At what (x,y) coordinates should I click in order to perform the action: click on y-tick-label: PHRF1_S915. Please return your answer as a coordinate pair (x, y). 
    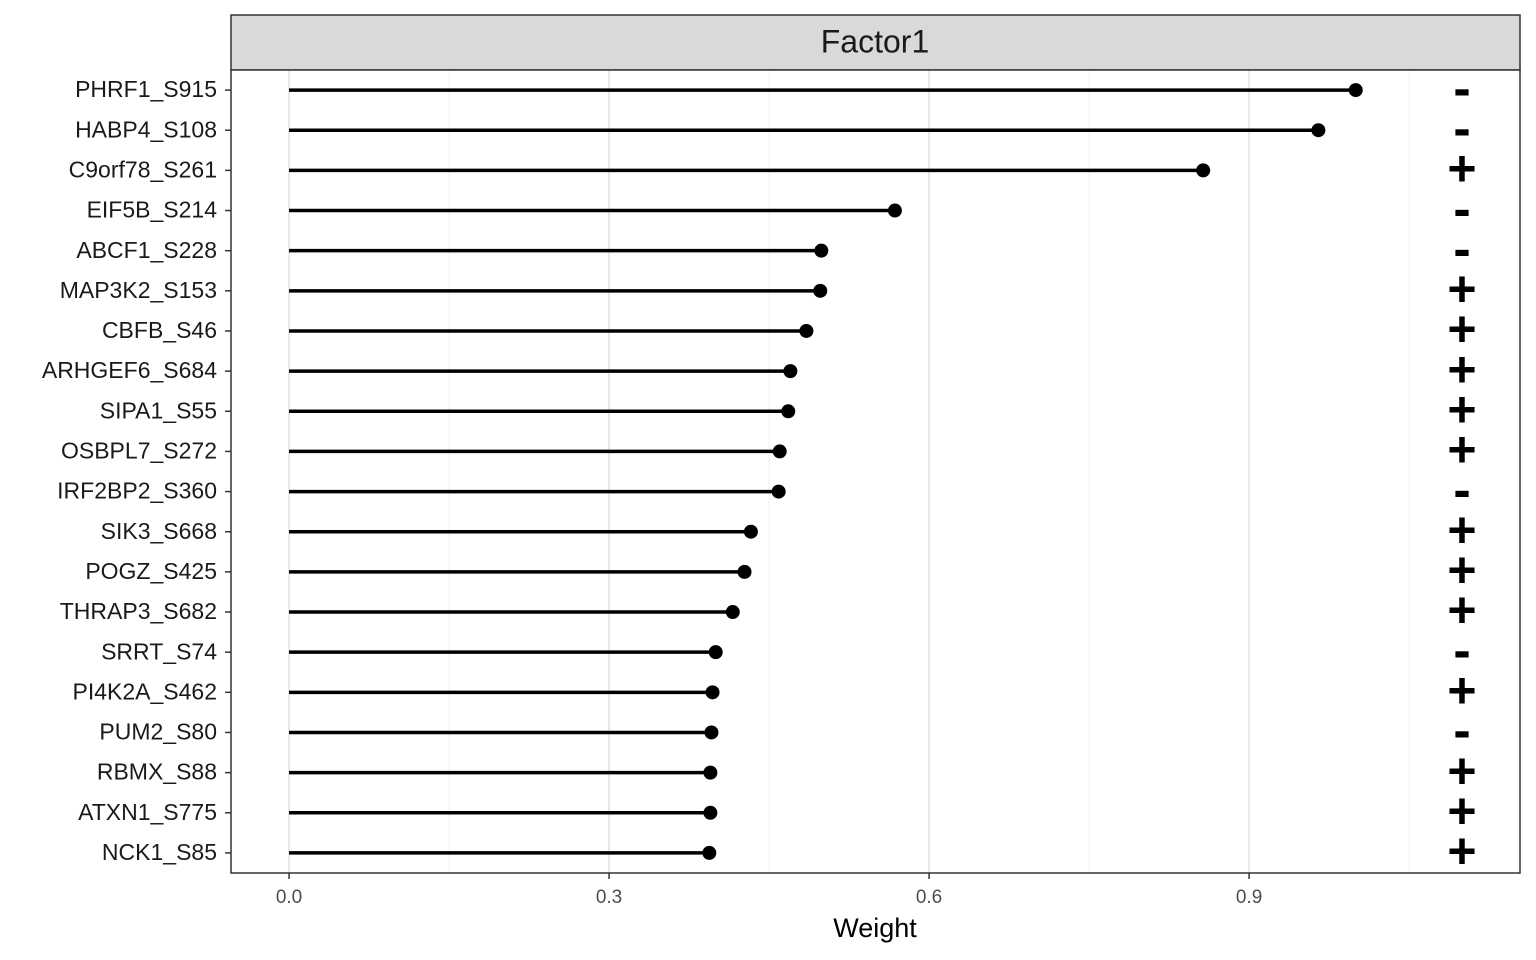
    Looking at the image, I should click on (146, 89).